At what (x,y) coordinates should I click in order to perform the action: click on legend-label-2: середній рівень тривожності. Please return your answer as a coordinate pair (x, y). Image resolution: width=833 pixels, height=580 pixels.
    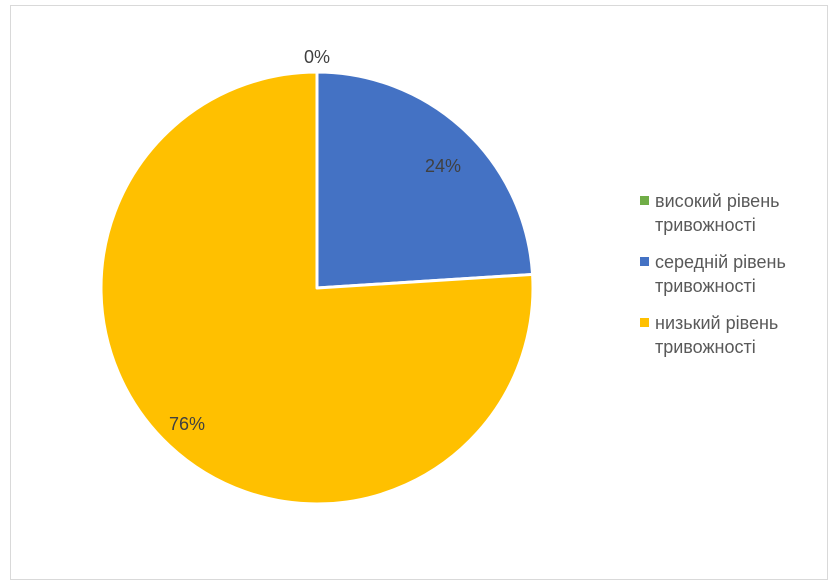
    Looking at the image, I should click on (720, 274).